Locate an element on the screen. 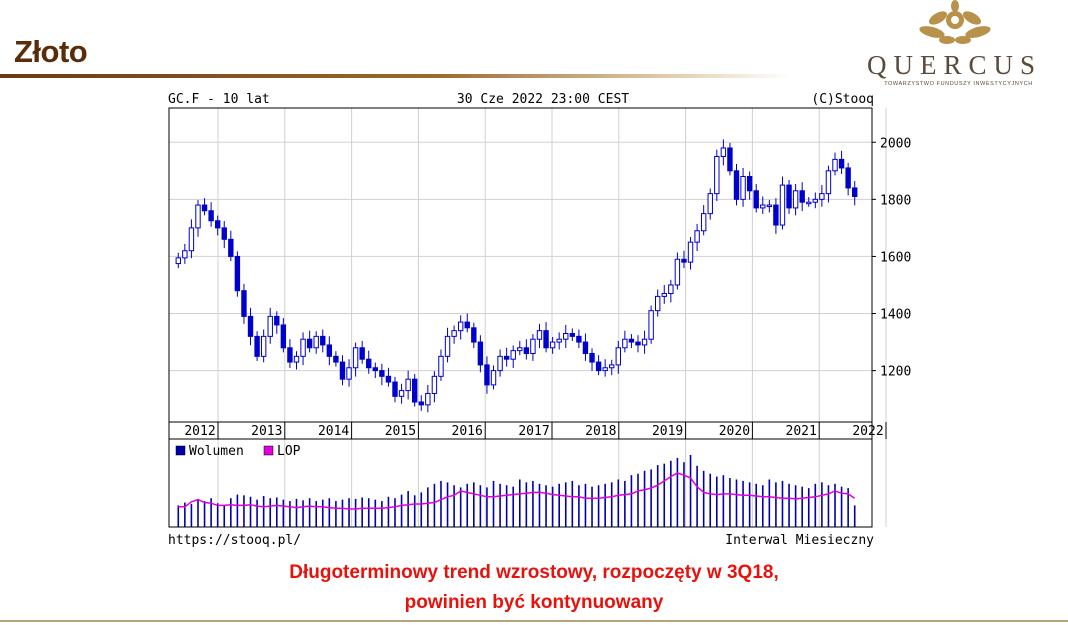 This screenshot has width=1068, height=625. volume-legend: Wolumen LOP is located at coordinates (238, 451).